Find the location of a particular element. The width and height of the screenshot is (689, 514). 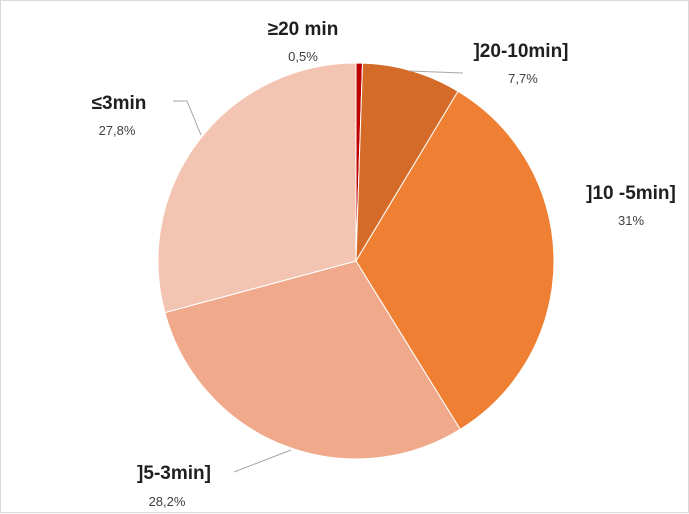

slice-label-1: ≥20 min is located at coordinates (303, 29).